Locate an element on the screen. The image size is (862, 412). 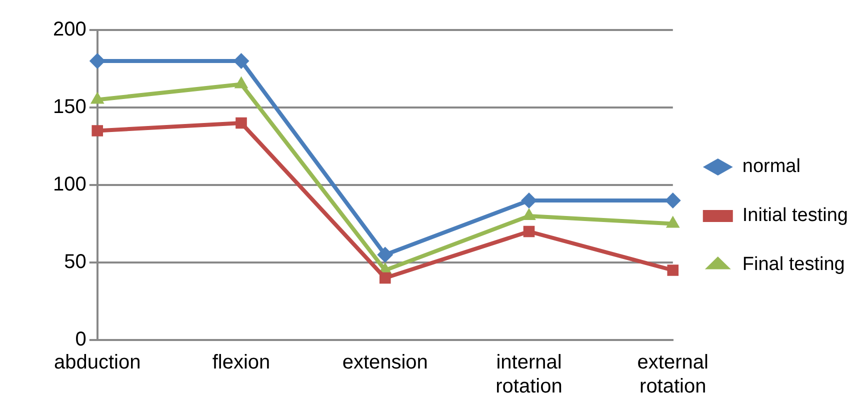
y-tick-label: 0 is located at coordinates (80, 339).